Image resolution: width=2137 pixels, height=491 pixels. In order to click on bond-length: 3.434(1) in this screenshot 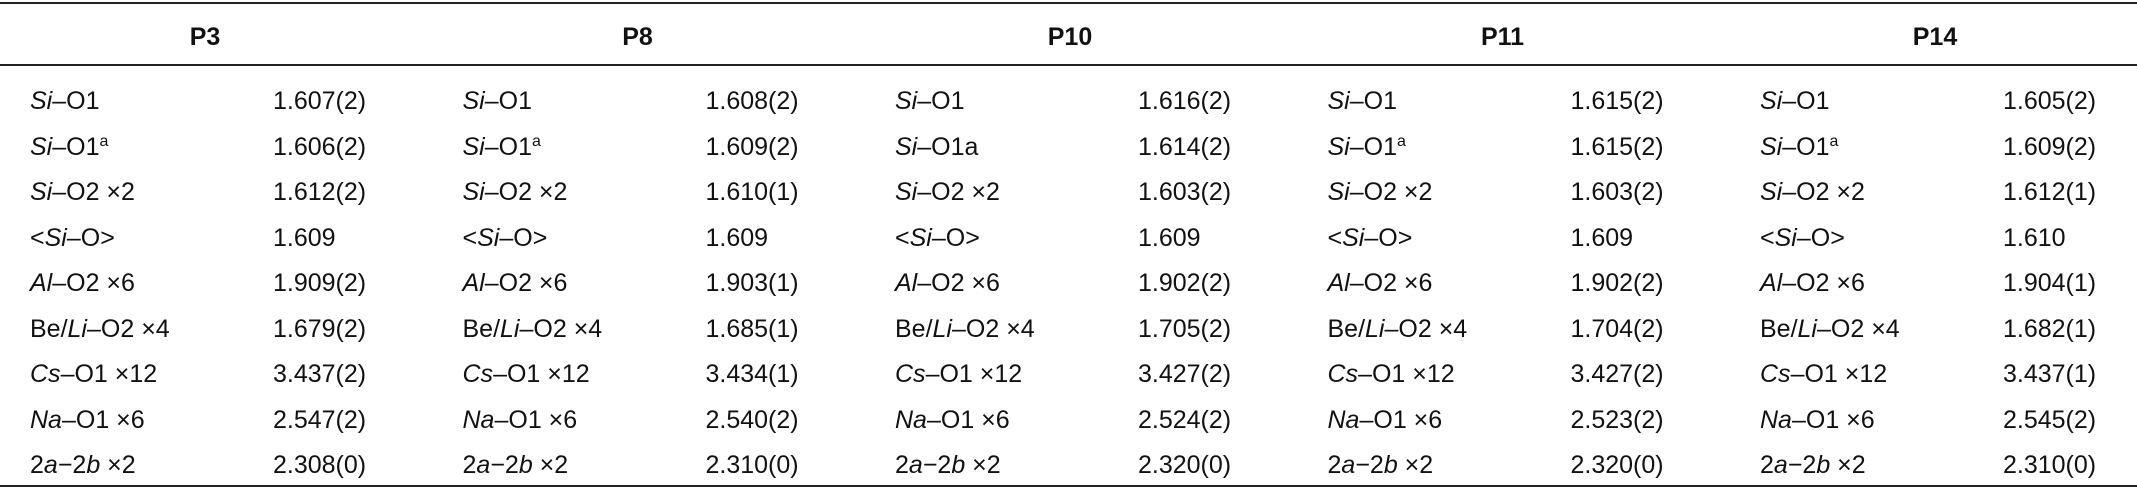, I will do `click(752, 374)`.